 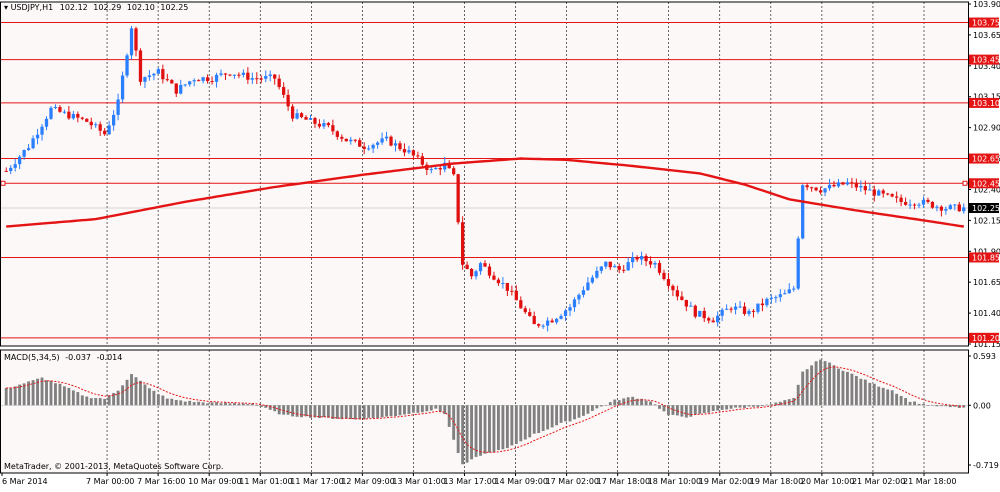 What do you see at coordinates (418, 481) in the screenshot?
I see `time-tick-label: 13 Mar 01:00` at bounding box center [418, 481].